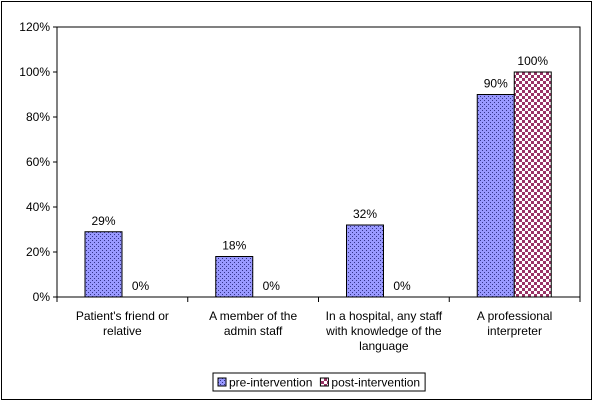 The image size is (595, 403). Describe the element at coordinates (514, 331) in the screenshot. I see `category-label: interpreter` at that location.